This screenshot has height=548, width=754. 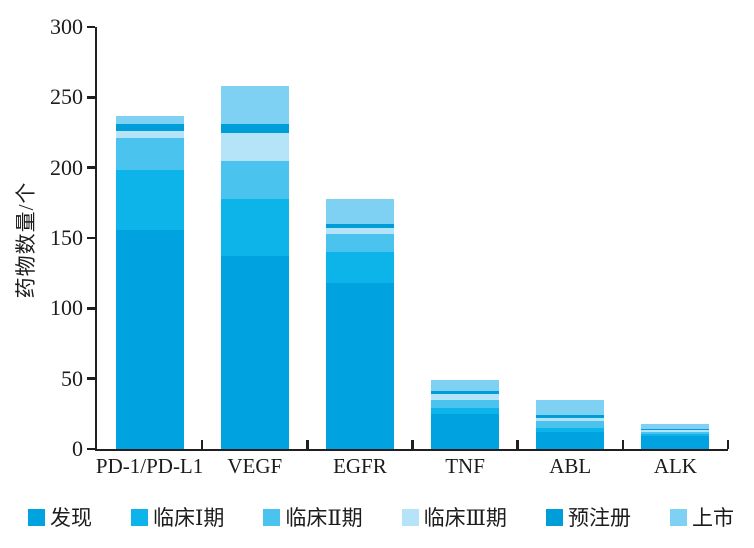 I want to click on bar-vegf, so click(x=254, y=267).